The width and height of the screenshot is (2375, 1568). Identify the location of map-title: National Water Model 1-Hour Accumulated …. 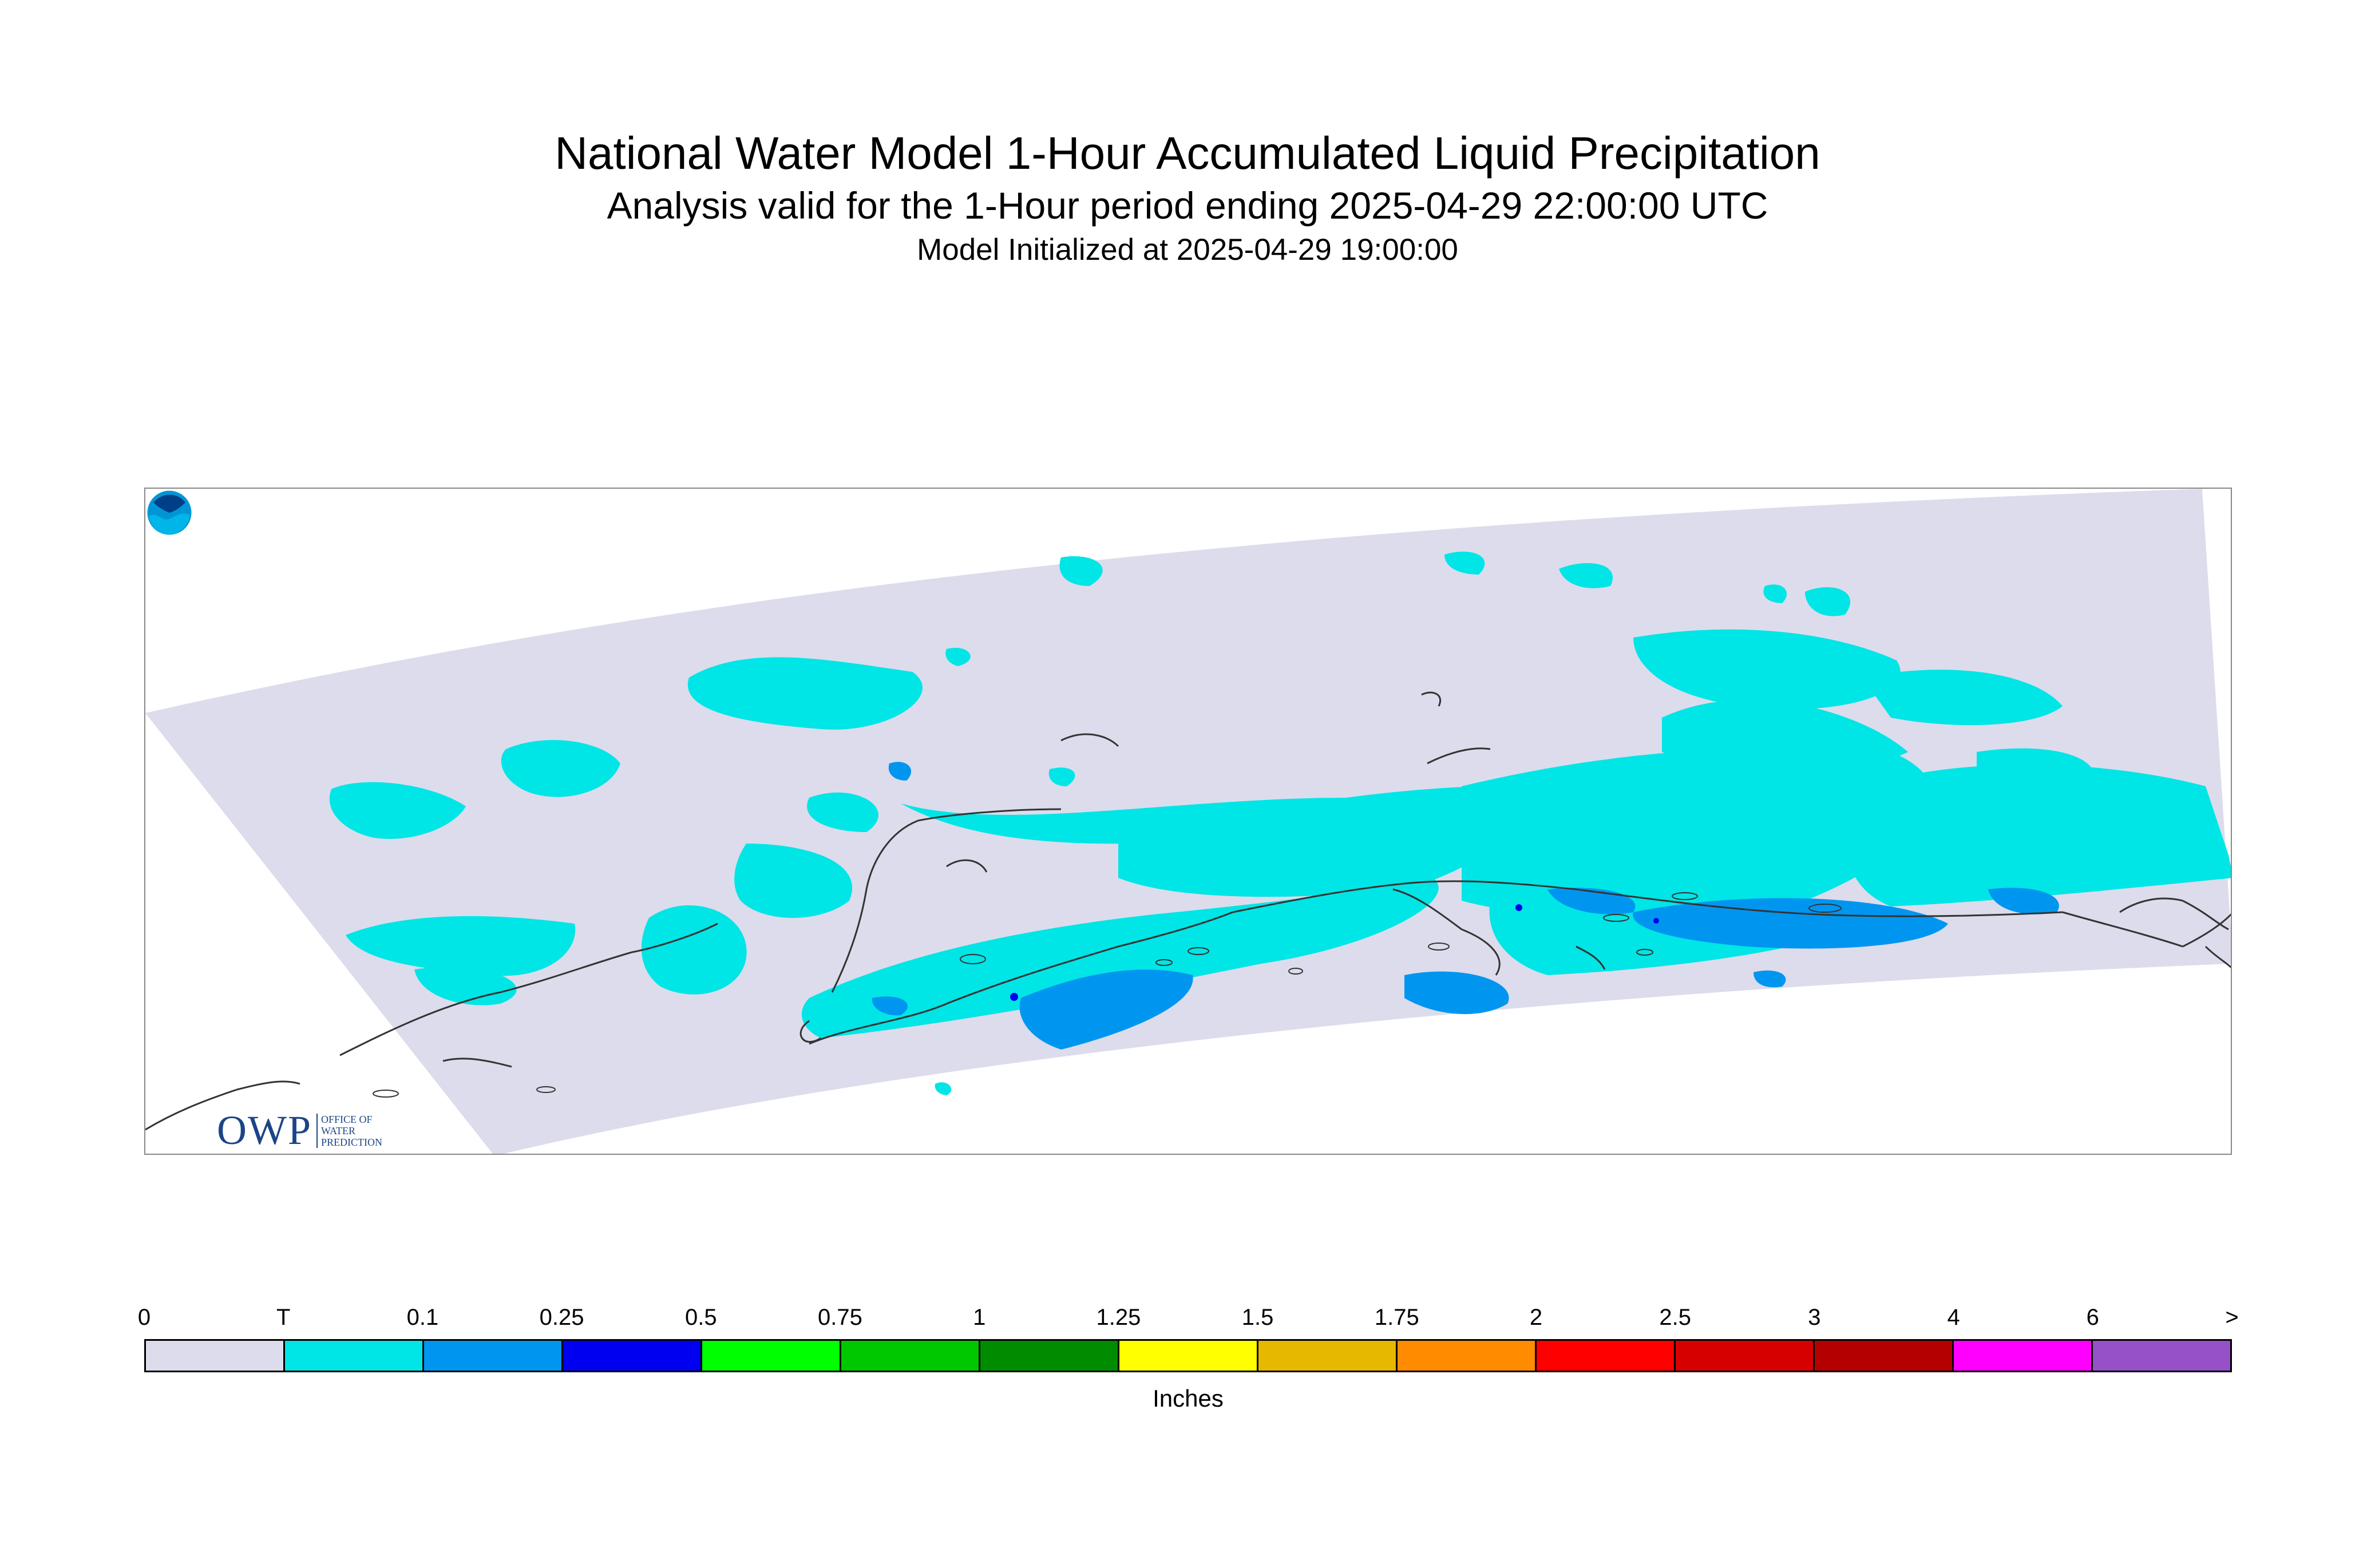
(1187, 153).